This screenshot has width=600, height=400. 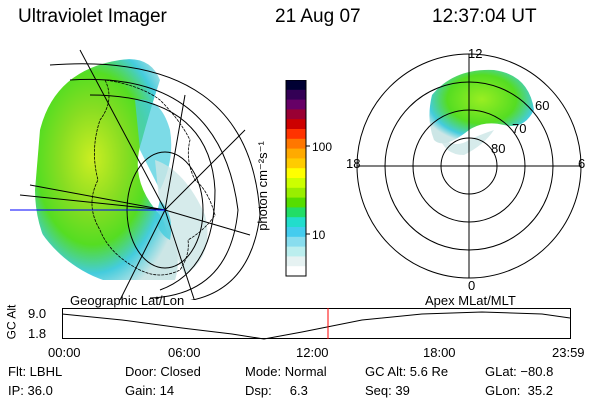 I want to click on status-gain: Gain: 14, so click(x=150, y=390).